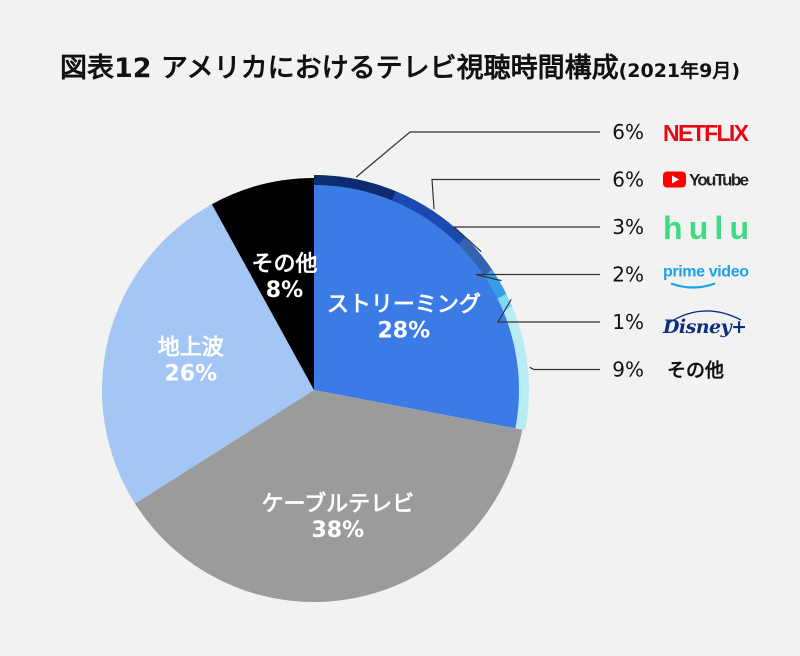 This screenshot has height=656, width=800. Describe the element at coordinates (628, 227) in the screenshot. I see `legend-pct-2: 3%` at that location.